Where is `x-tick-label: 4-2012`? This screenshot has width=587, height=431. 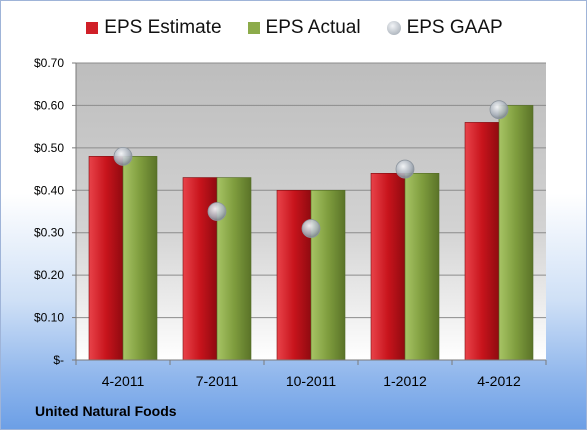 x-tick-label: 4-2012 is located at coordinates (499, 381).